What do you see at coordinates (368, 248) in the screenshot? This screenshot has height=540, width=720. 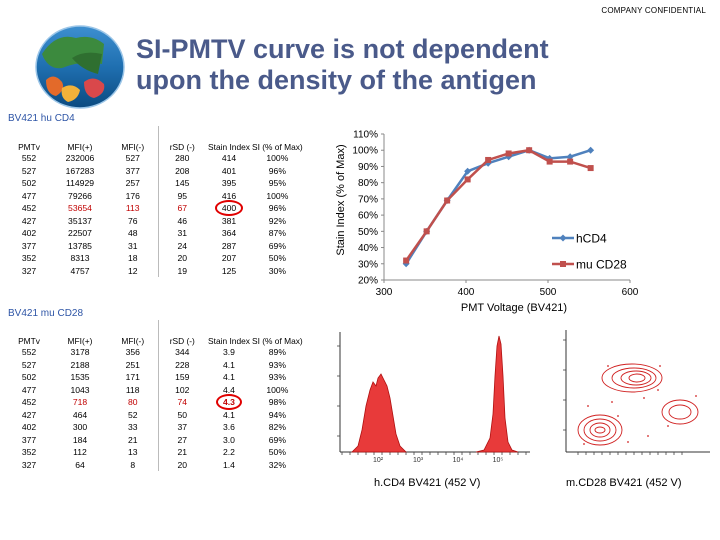 I see `y-tick-label: 40%` at bounding box center [368, 248].